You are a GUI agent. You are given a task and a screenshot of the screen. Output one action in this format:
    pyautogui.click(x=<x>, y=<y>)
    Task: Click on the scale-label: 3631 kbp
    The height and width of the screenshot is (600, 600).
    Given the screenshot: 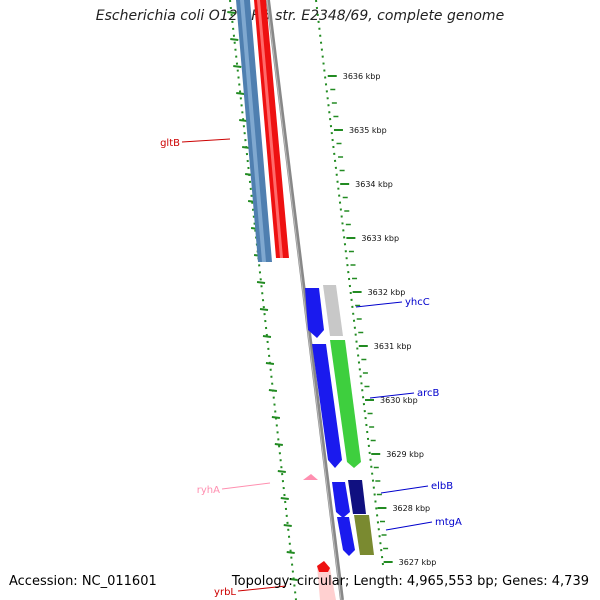 What is the action you would take?
    pyautogui.click(x=393, y=346)
    